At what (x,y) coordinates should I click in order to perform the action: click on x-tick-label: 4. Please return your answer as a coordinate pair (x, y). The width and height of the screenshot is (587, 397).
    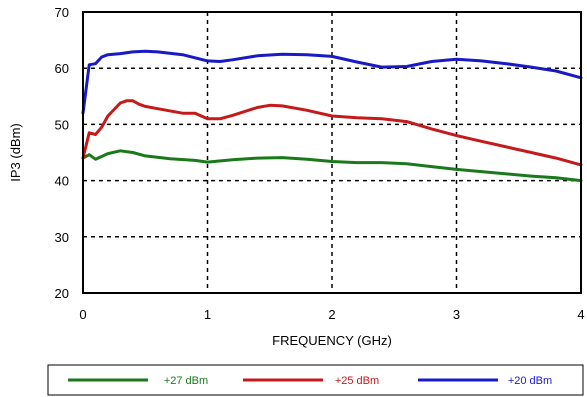
    Looking at the image, I should click on (580, 314).